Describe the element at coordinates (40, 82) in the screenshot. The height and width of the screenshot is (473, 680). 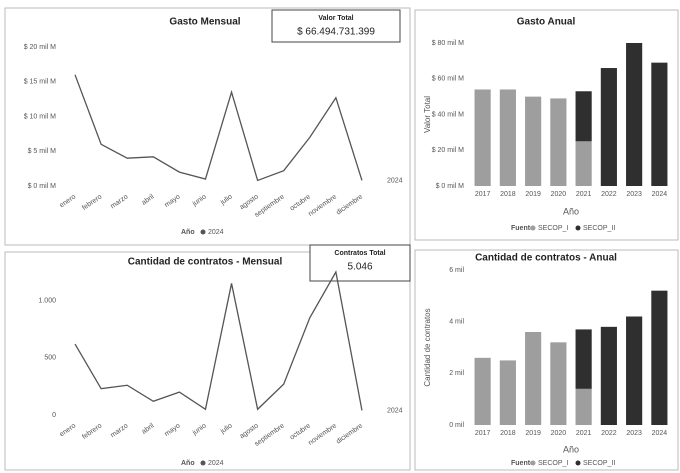
I see `y-tick-label: $ 15 mil M` at that location.